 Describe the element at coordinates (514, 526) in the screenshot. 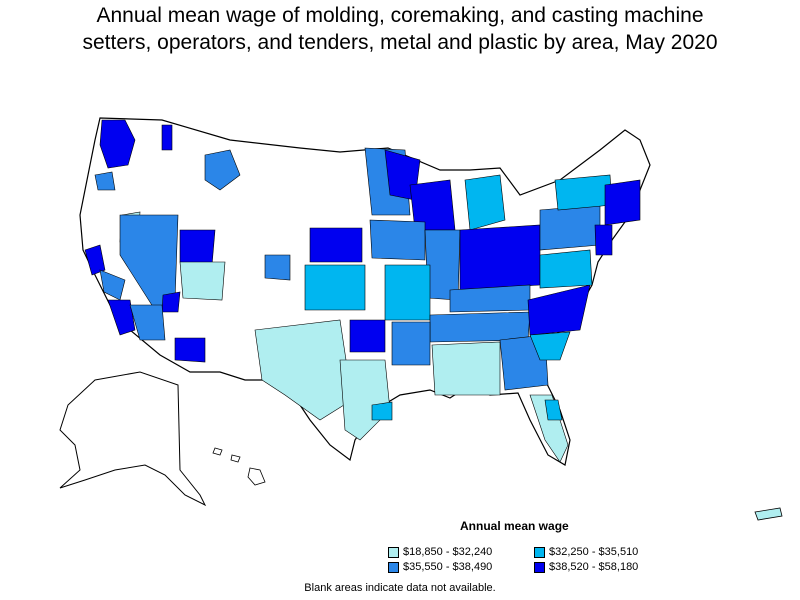

I see `legend-title: Annual mean wage` at that location.